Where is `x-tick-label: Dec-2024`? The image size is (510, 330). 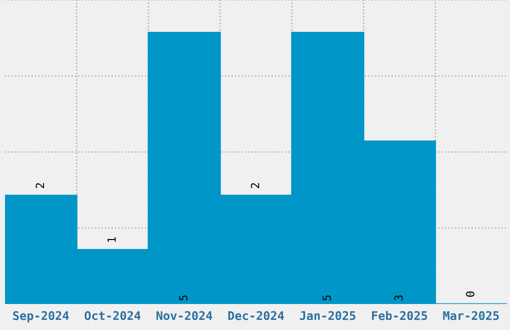 x-tick-label: Dec-2024 is located at coordinates (256, 315).